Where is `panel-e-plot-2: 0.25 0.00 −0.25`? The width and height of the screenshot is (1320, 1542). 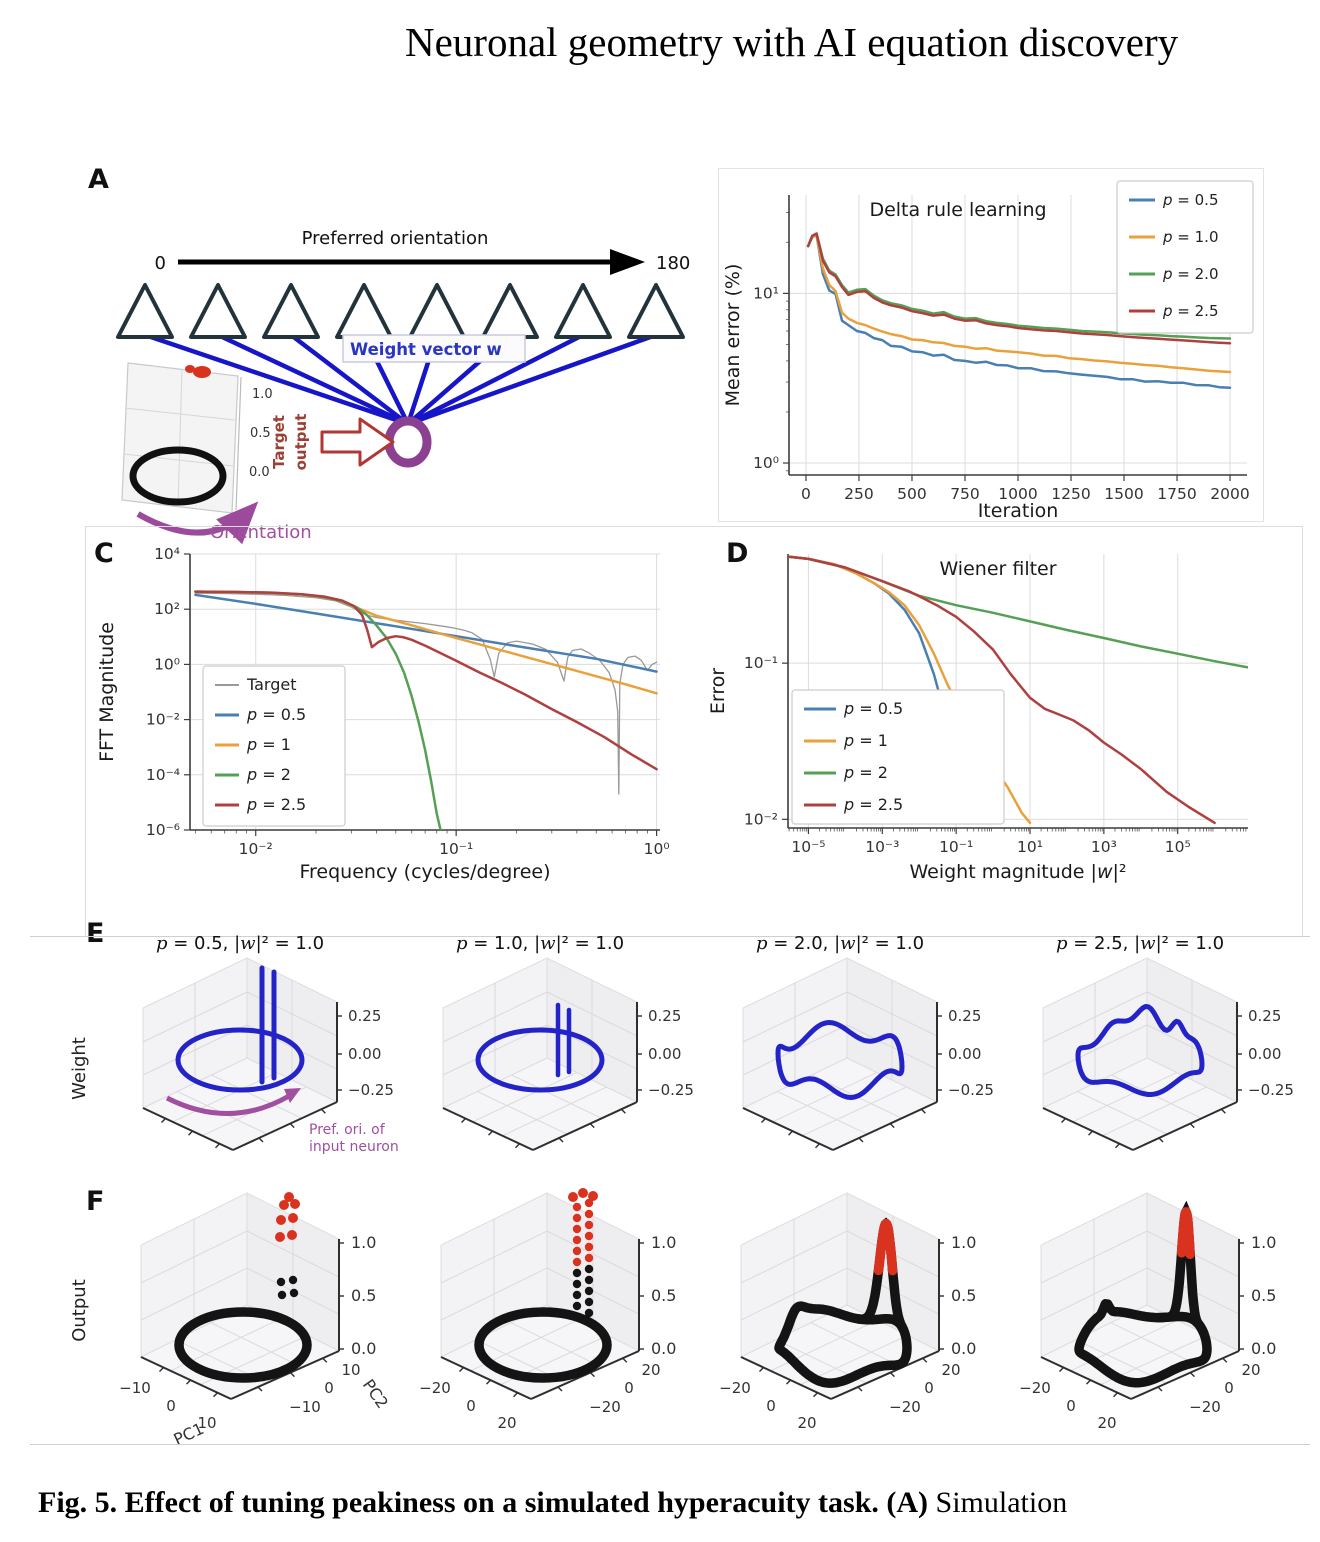 panel-e-plot-2: 0.25 0.00 −0.25 is located at coordinates (555, 1069).